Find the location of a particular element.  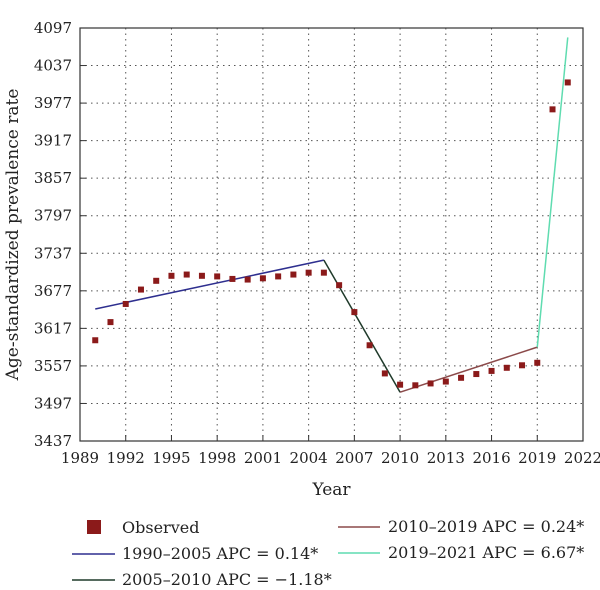

y-tick-label: 3677 is located at coordinates (53, 291).